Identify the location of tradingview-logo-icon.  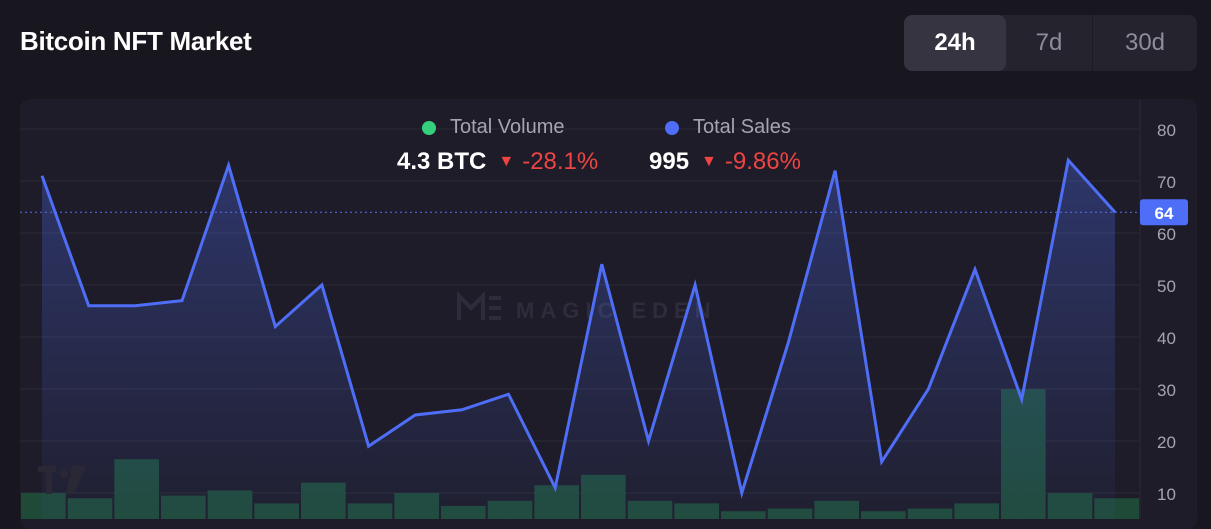
(62, 480).